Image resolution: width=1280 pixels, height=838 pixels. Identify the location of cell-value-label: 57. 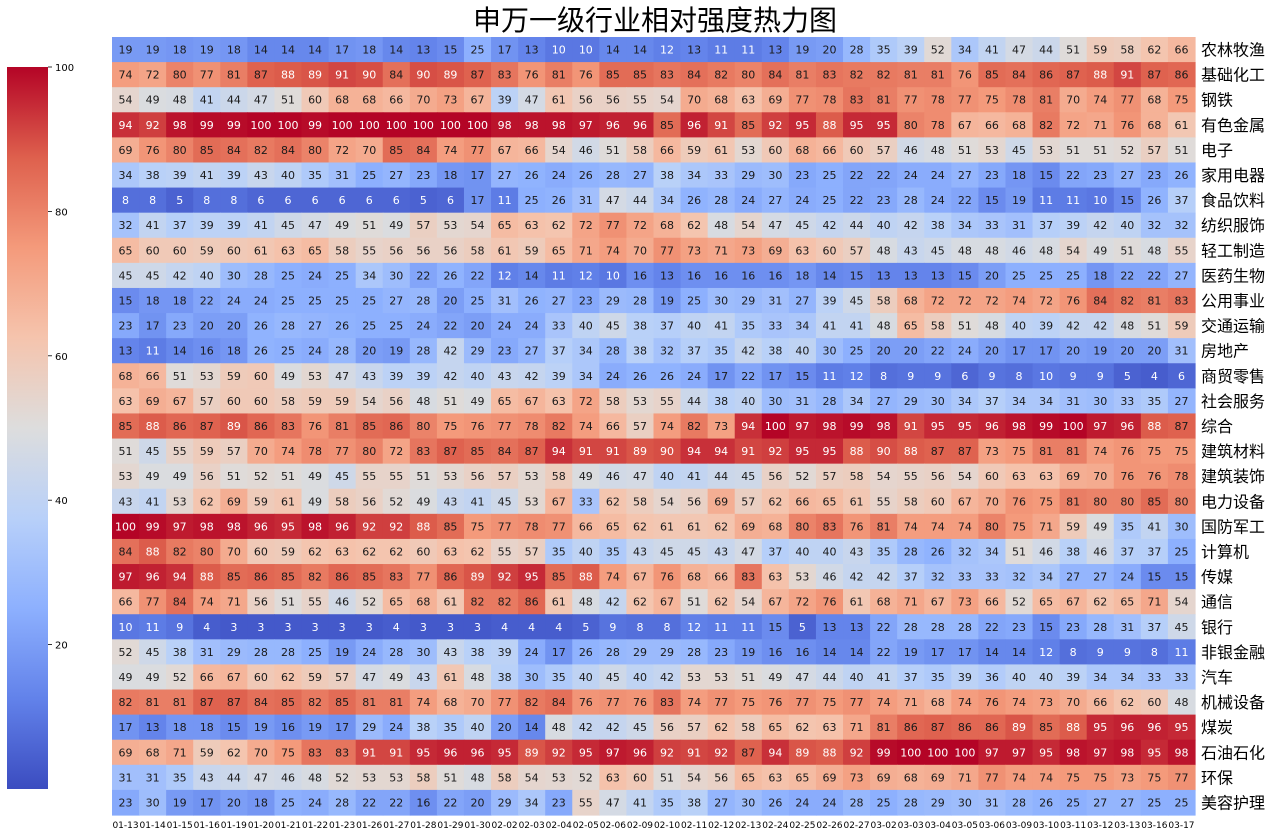
(532, 551).